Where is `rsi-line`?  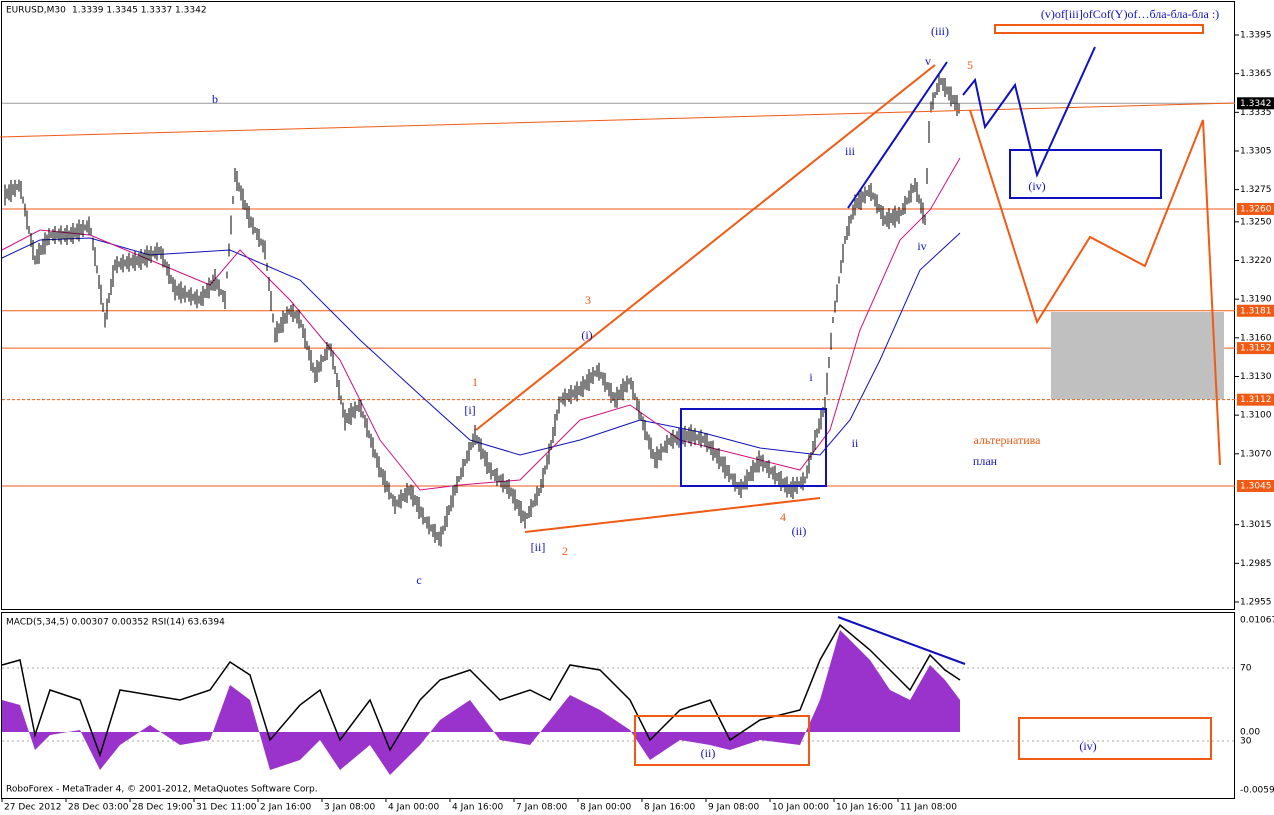
rsi-line is located at coordinates (481, 690).